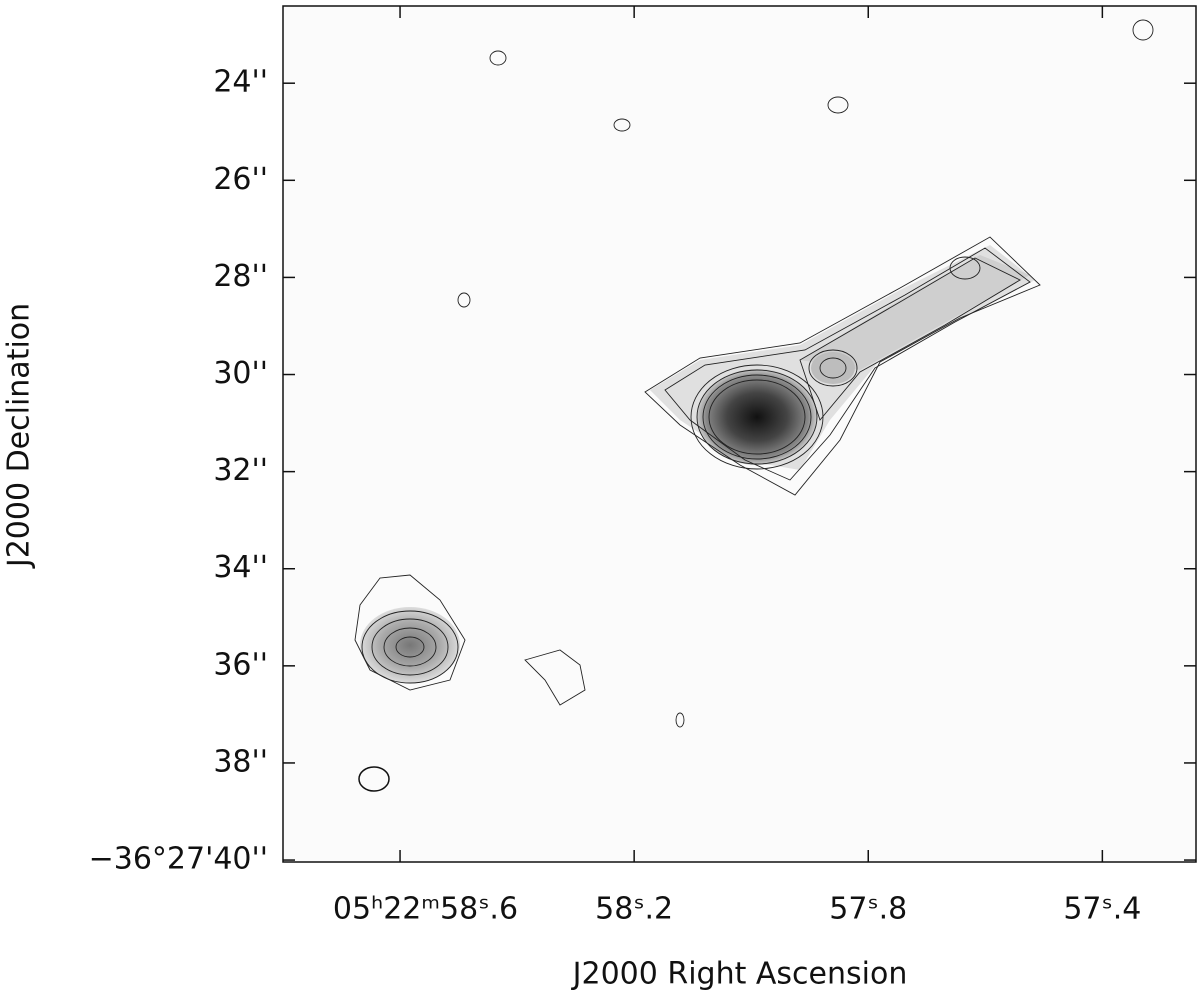 This screenshot has width=1200, height=1001. What do you see at coordinates (868, 909) in the screenshot?
I see `x-tick-label: 57ˢ.8` at bounding box center [868, 909].